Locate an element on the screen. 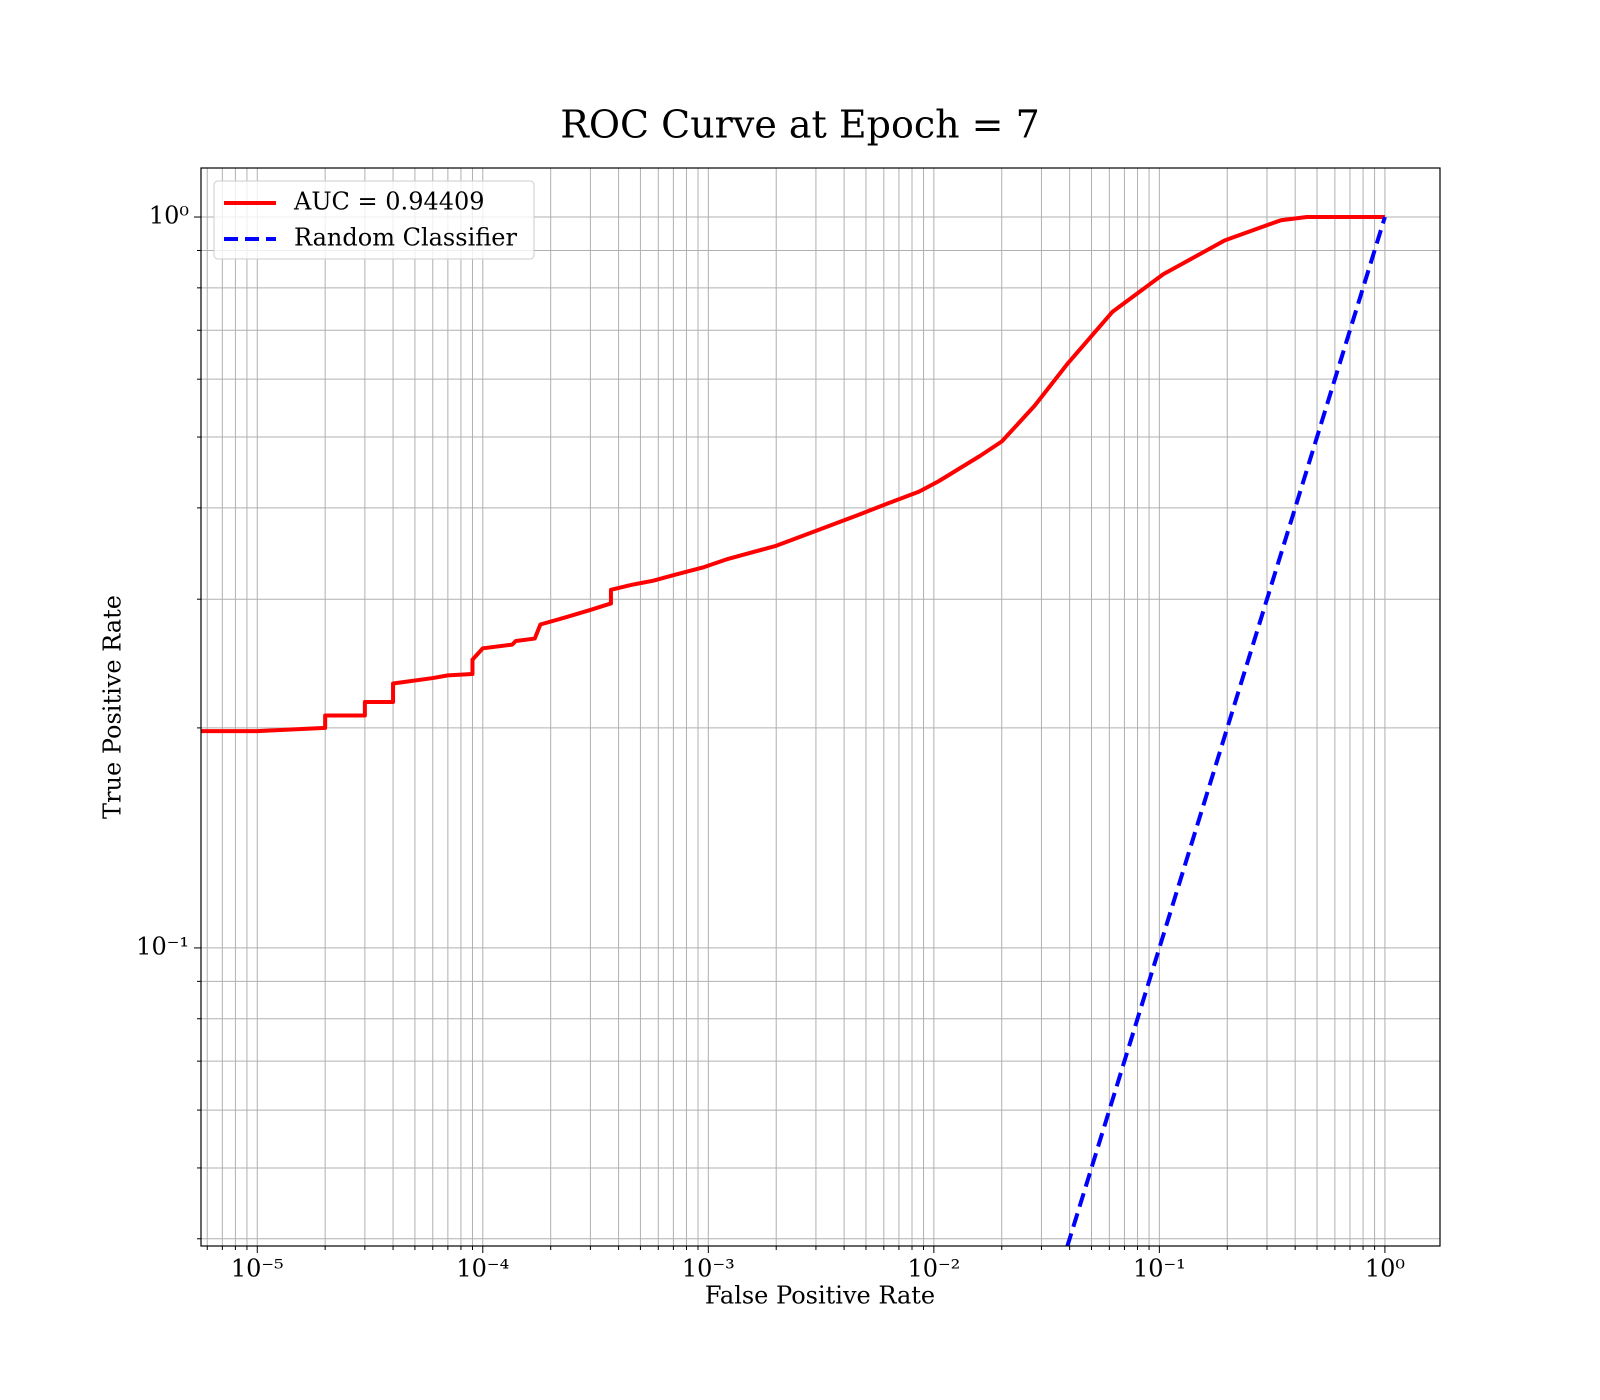 The height and width of the screenshot is (1400, 1600). x-tick-label: 10⁻³ is located at coordinates (708, 1269).